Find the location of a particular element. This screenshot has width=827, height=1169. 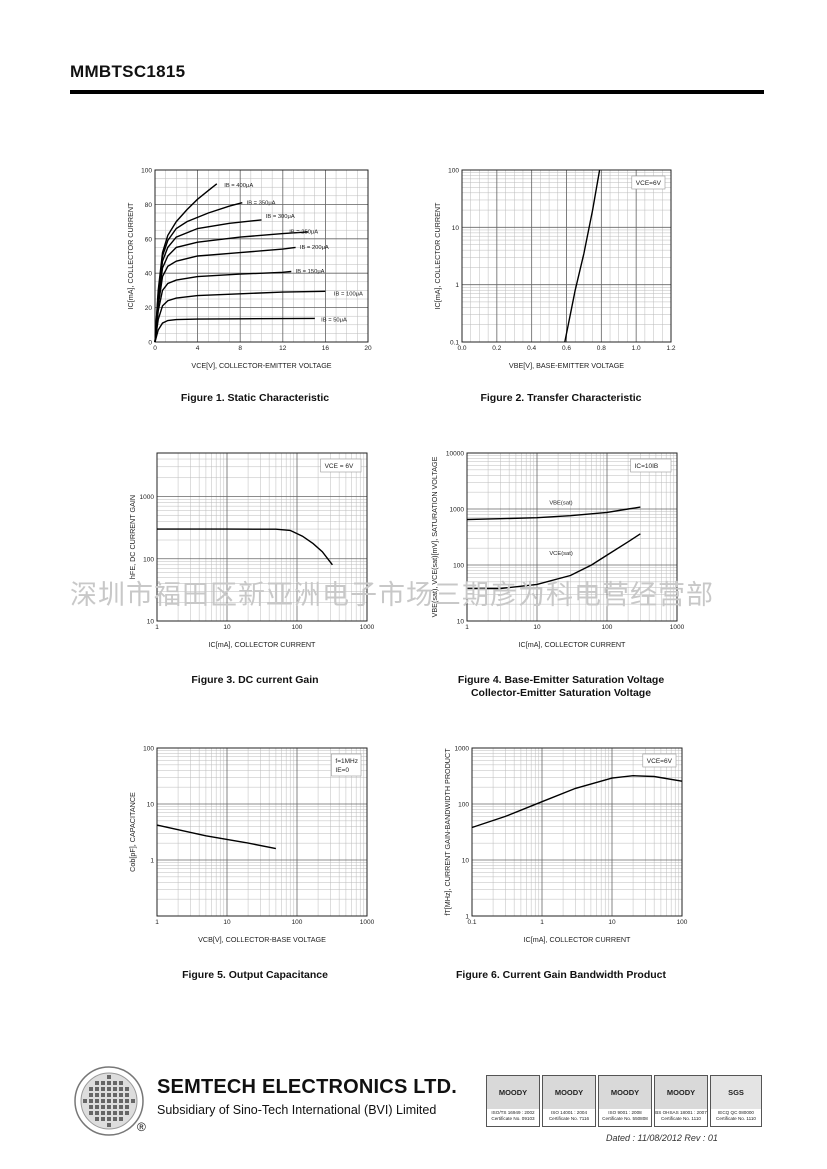

series-label: IB = 50μA is located at coordinates (334, 320).